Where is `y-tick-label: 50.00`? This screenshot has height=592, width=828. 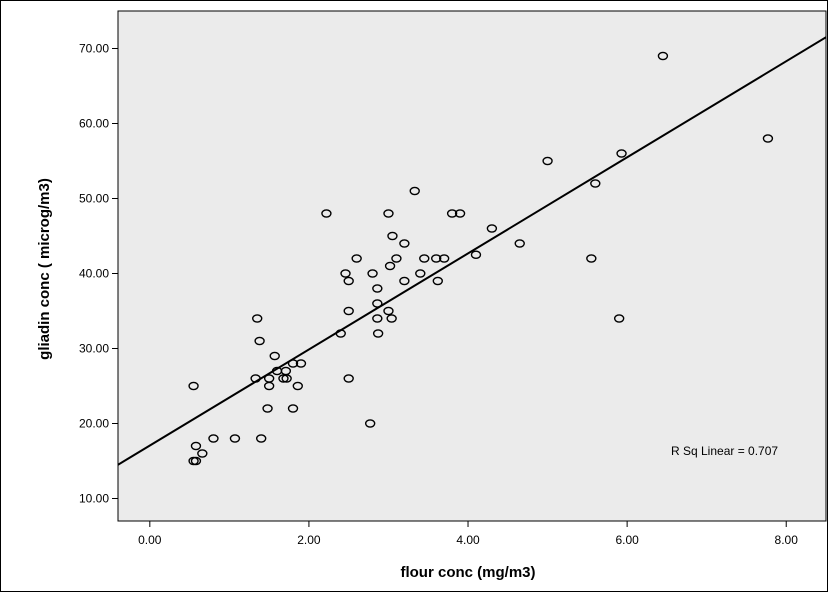 y-tick-label: 50.00 is located at coordinates (94, 199).